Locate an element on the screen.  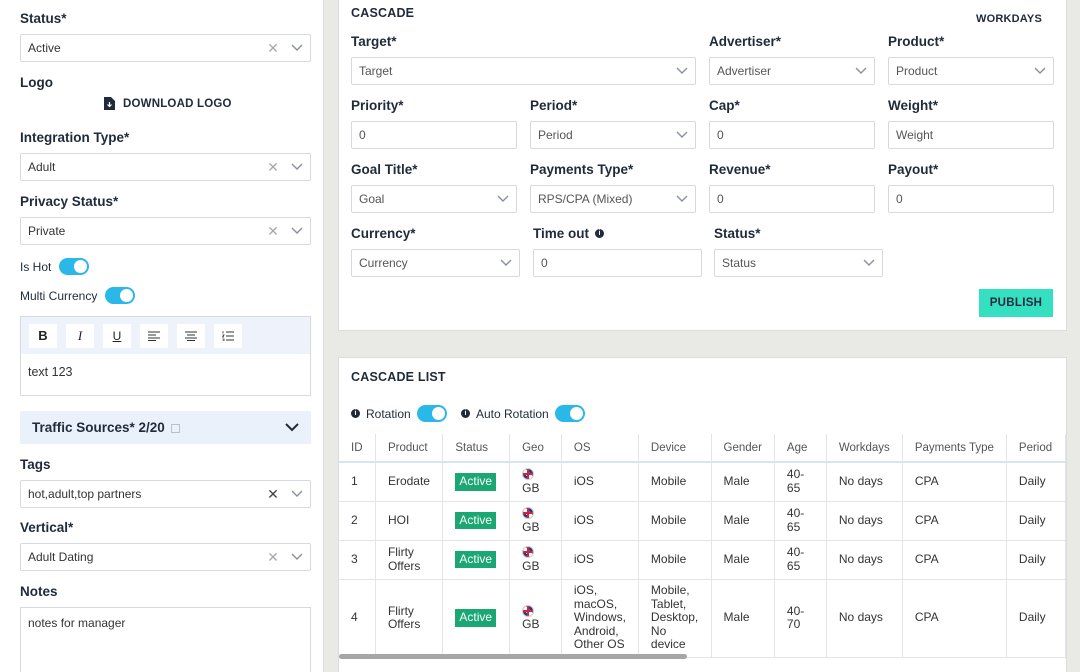
cell-os: iOS is located at coordinates (600, 521).